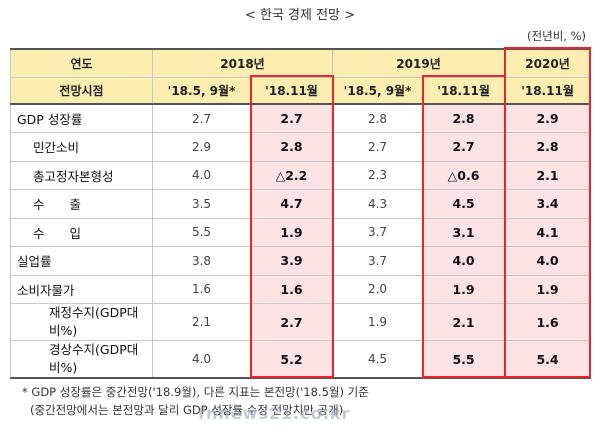 The image size is (600, 434). Describe the element at coordinates (464, 90) in the screenshot. I see `header-period-2019-new: '18.11월` at that location.